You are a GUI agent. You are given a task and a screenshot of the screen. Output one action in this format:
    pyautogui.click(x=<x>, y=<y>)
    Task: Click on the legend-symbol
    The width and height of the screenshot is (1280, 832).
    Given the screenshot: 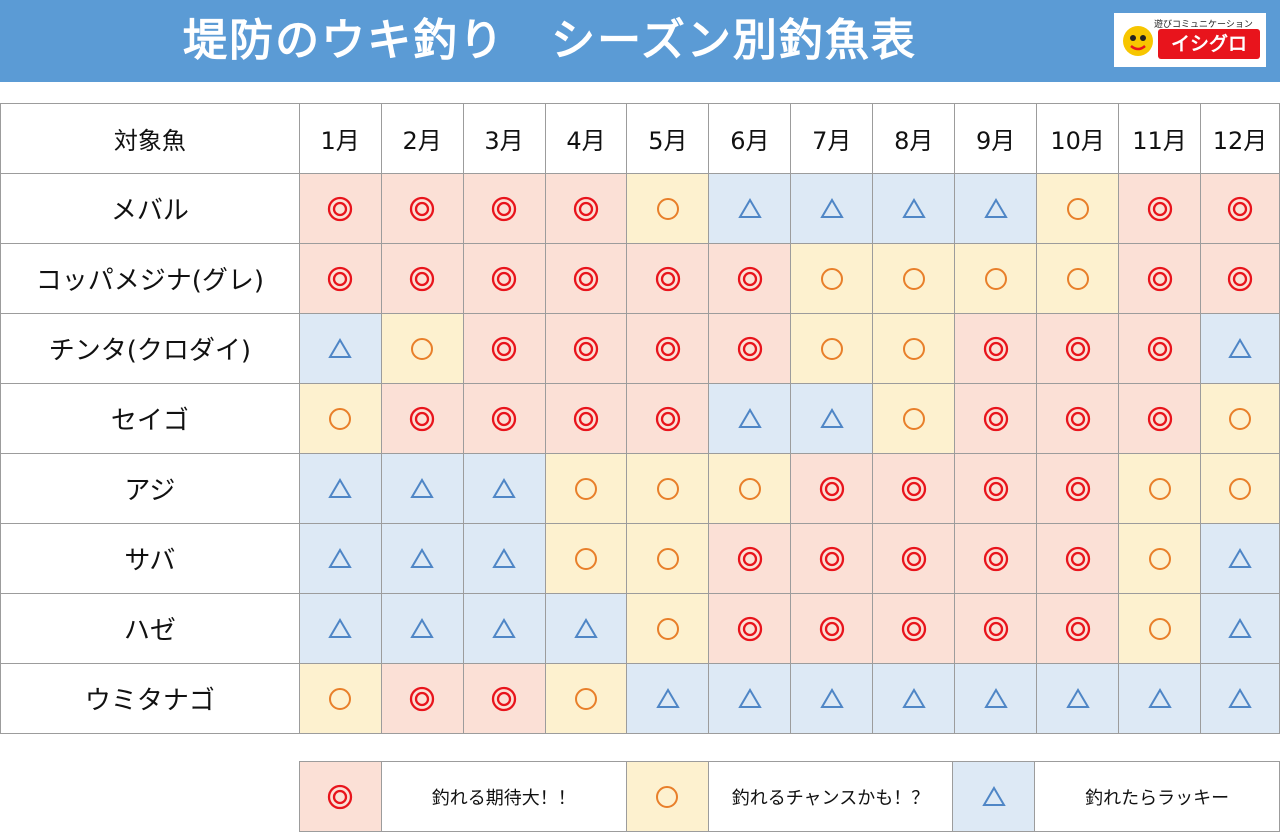 What is the action you would take?
    pyautogui.click(x=667, y=796)
    